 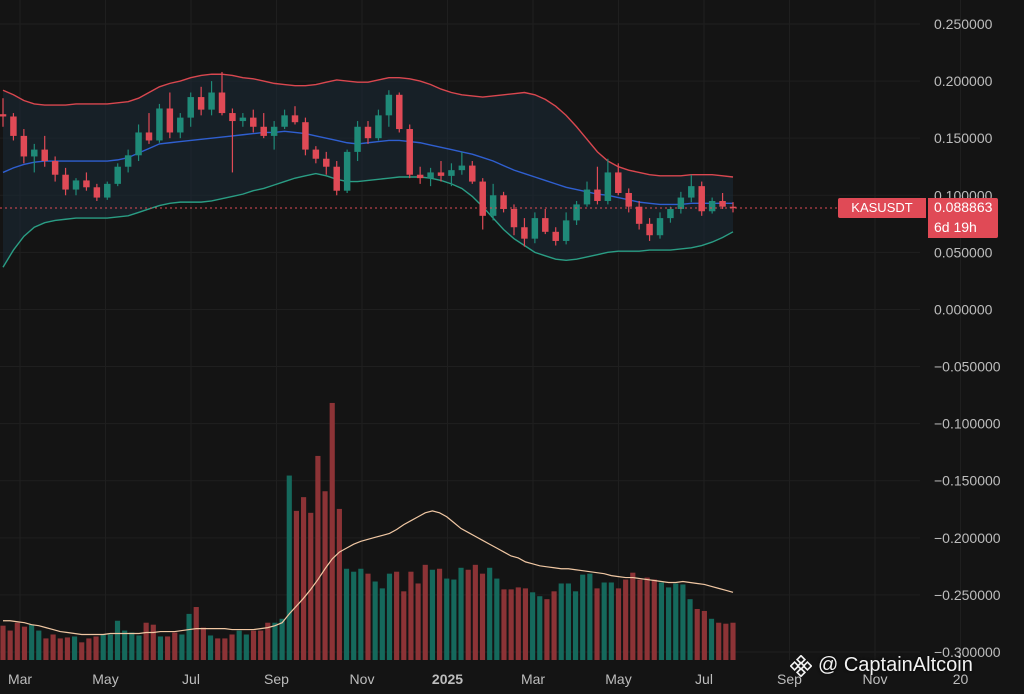 What do you see at coordinates (368, 125) in the screenshot?
I see `bollinger-upper-line` at bounding box center [368, 125].